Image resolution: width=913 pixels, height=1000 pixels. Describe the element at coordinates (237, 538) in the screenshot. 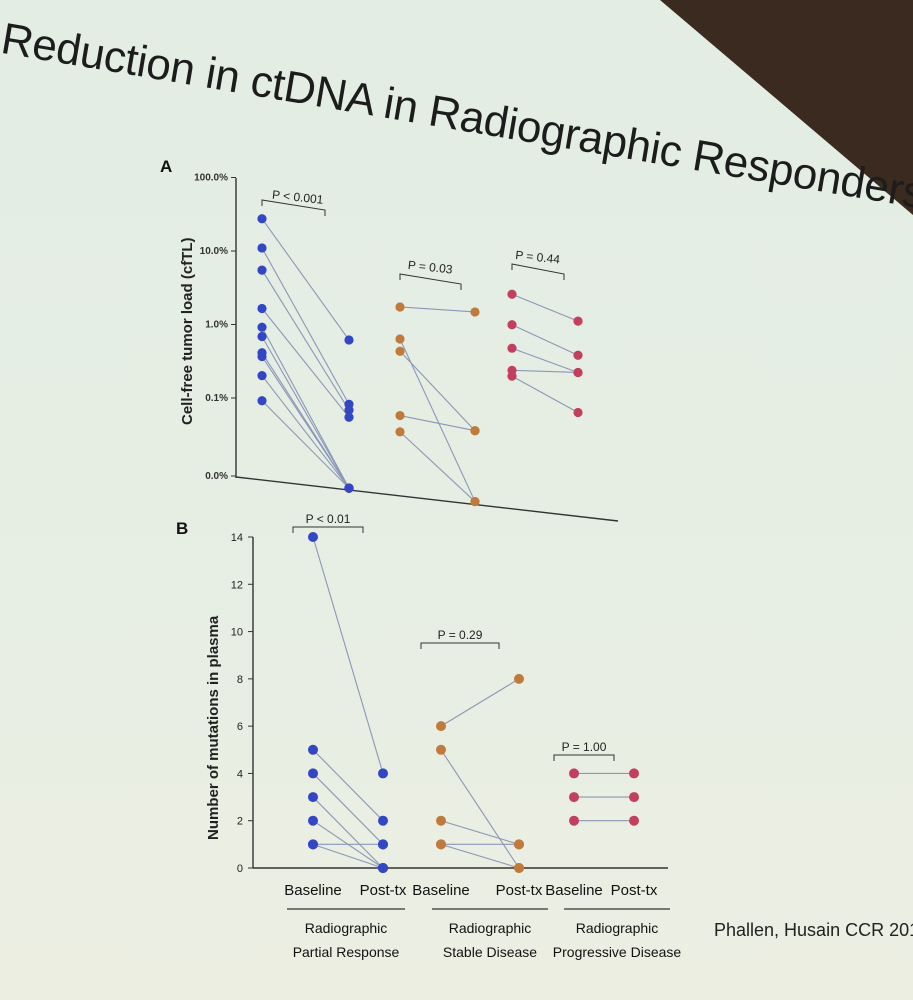

I see `panel-b-tick-label: 14` at that location.